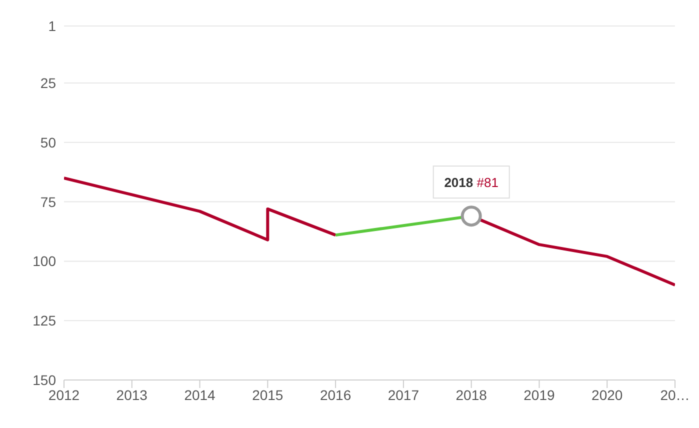 The image size is (699, 428). Describe the element at coordinates (52, 26) in the screenshot. I see `y-tick-label: 1` at that location.